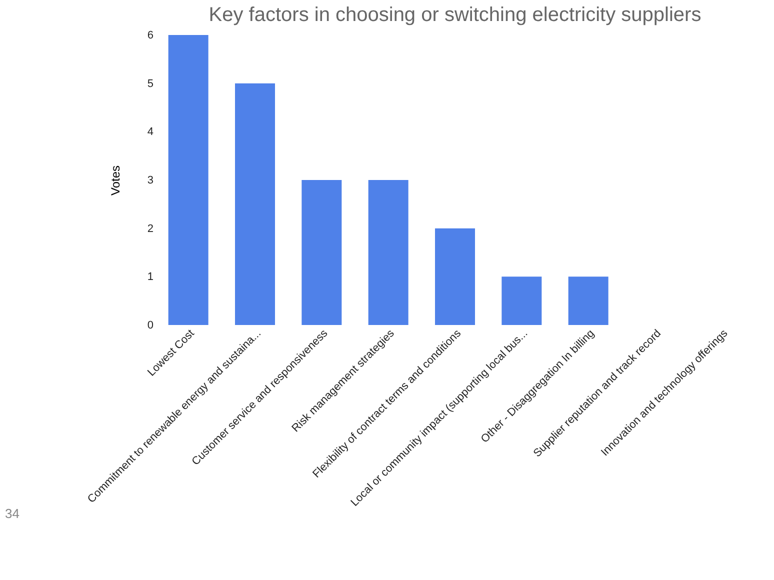  Describe the element at coordinates (12, 513) in the screenshot. I see `text: 34` at that location.